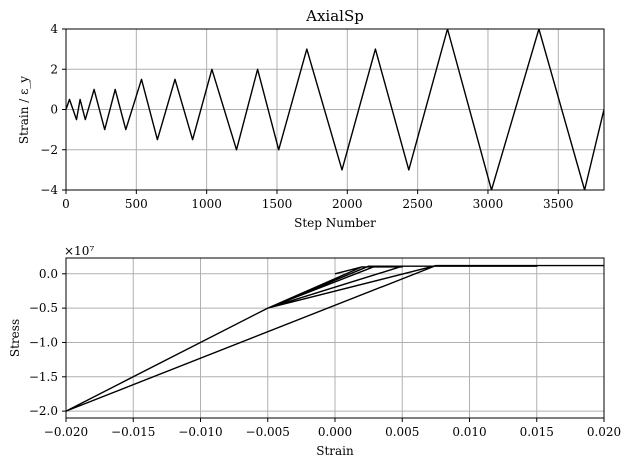 The width and height of the screenshot is (630, 469). I want to click on x-tick-label: 500, so click(136, 204).